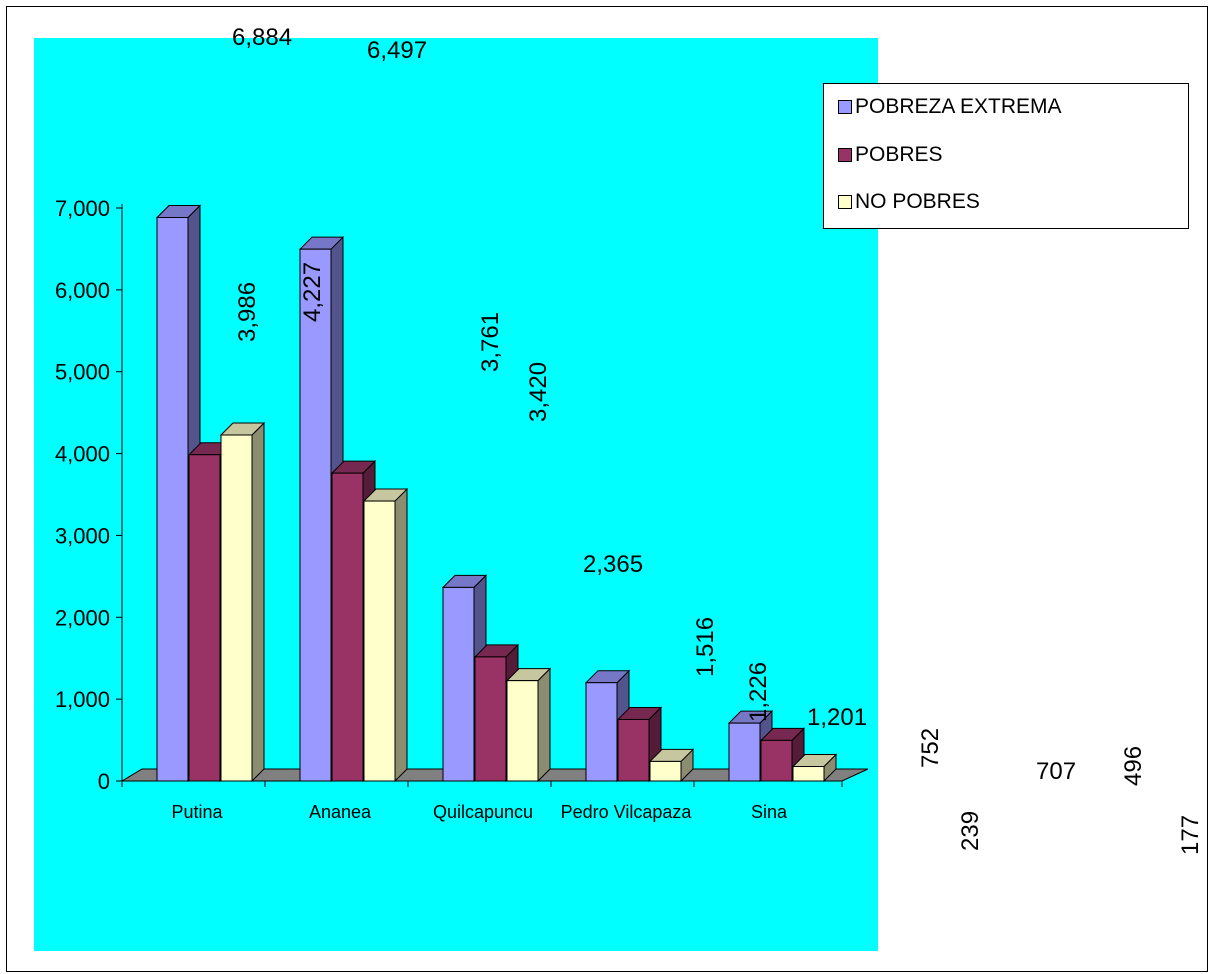 Image resolution: width=1209 pixels, height=974 pixels. I want to click on legend-label-pobreza-extrema: POBREZA EXTREMA, so click(958, 106).